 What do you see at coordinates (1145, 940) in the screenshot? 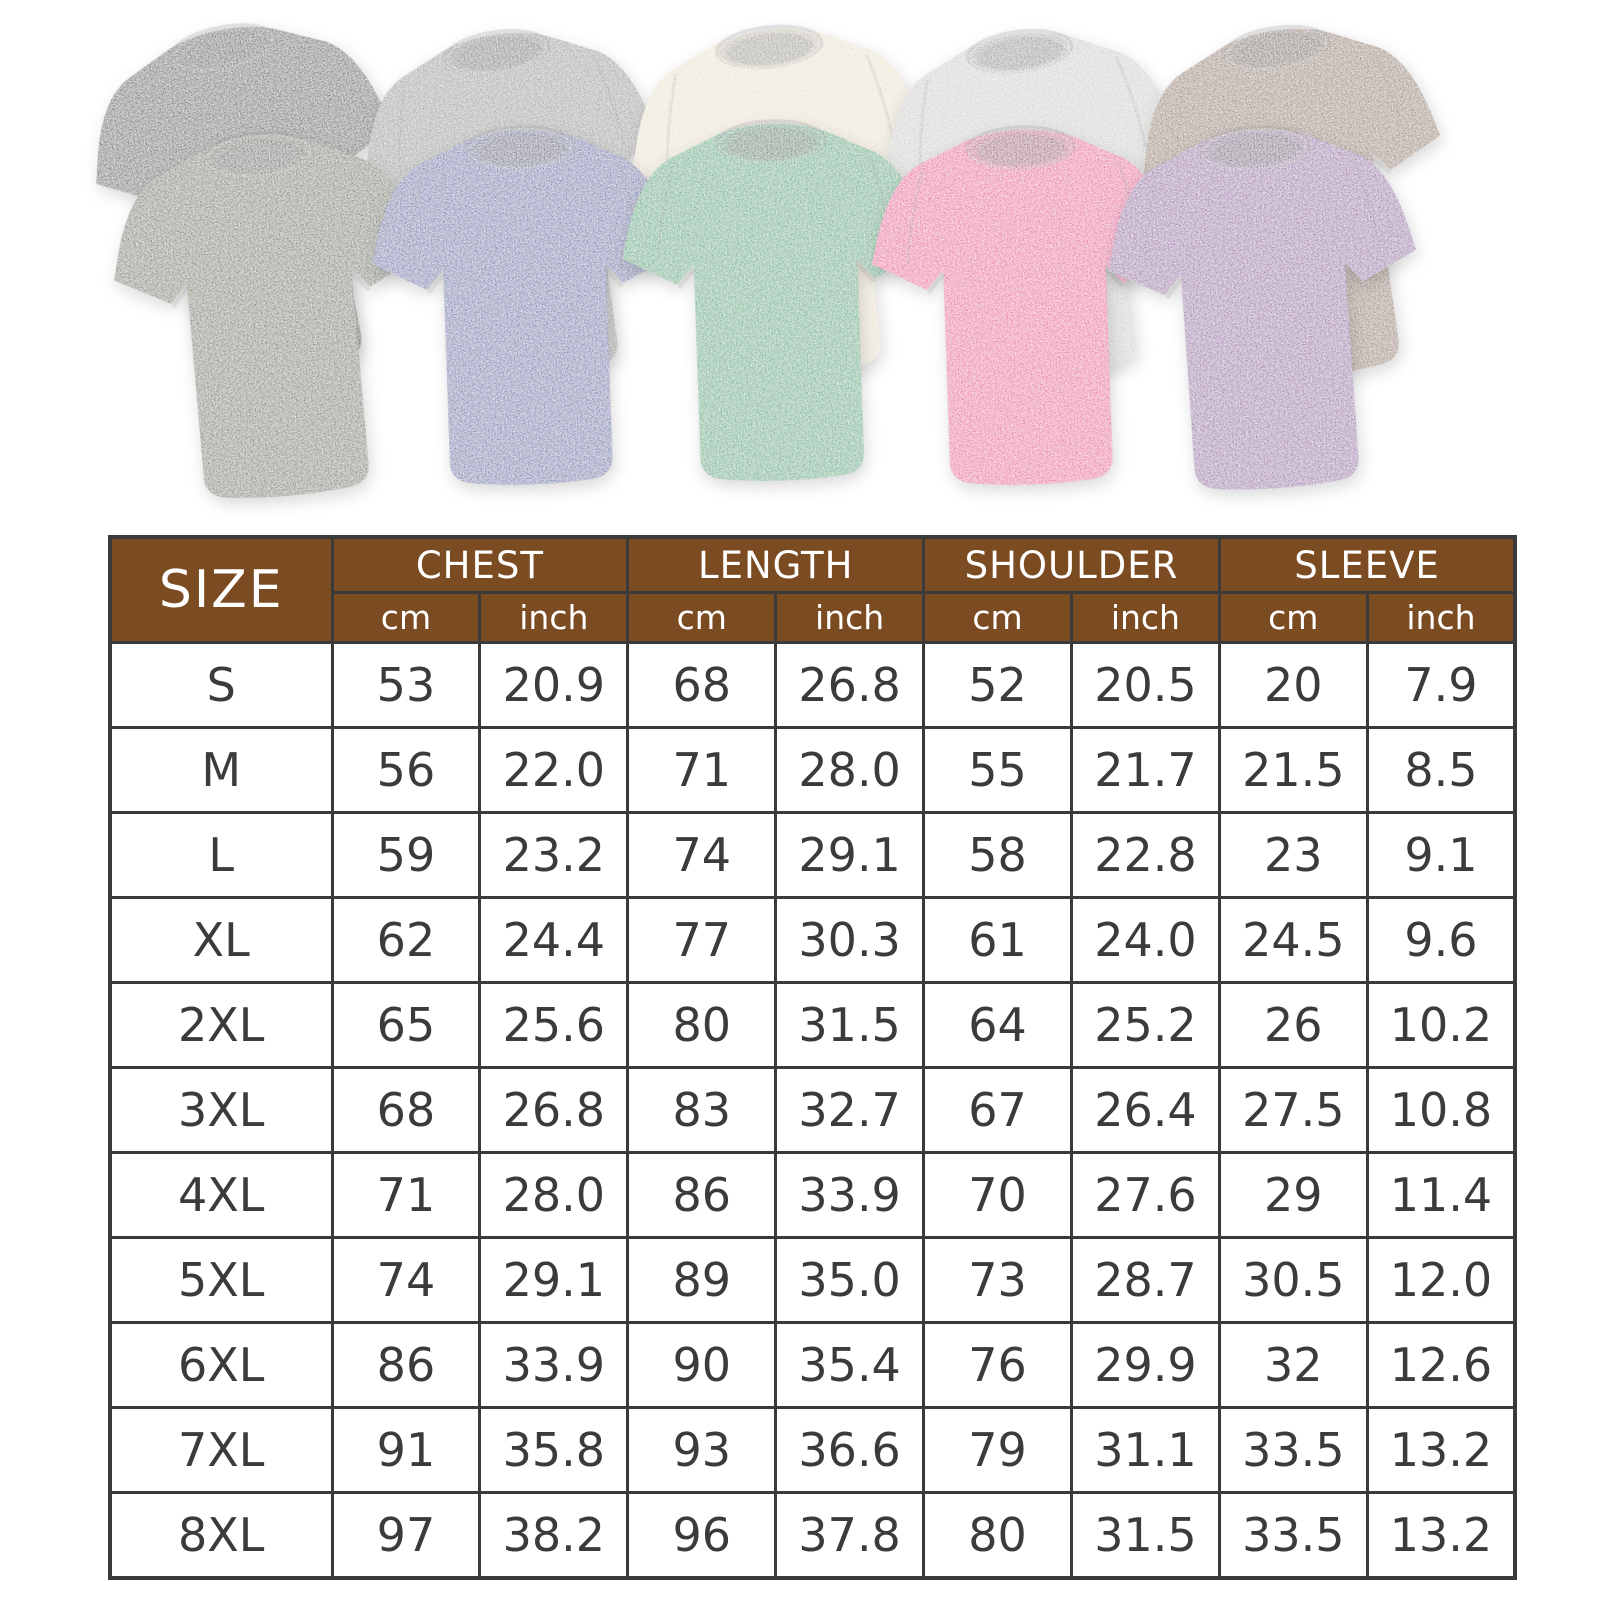
I see `shoulder-inch-value: 24.0` at bounding box center [1145, 940].